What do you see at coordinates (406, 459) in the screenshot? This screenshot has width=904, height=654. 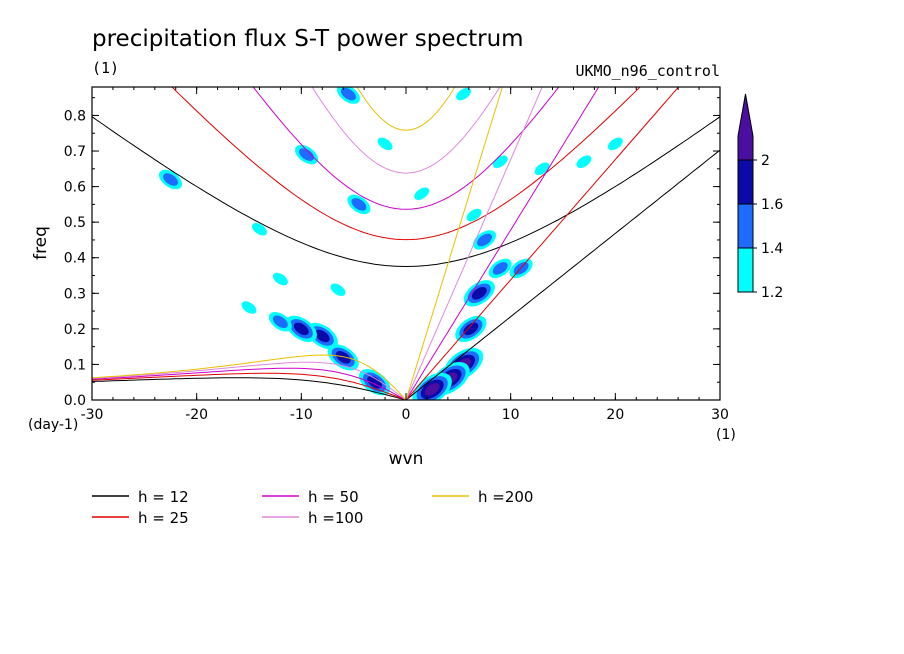 I see `x-axis-label: wvn` at bounding box center [406, 459].